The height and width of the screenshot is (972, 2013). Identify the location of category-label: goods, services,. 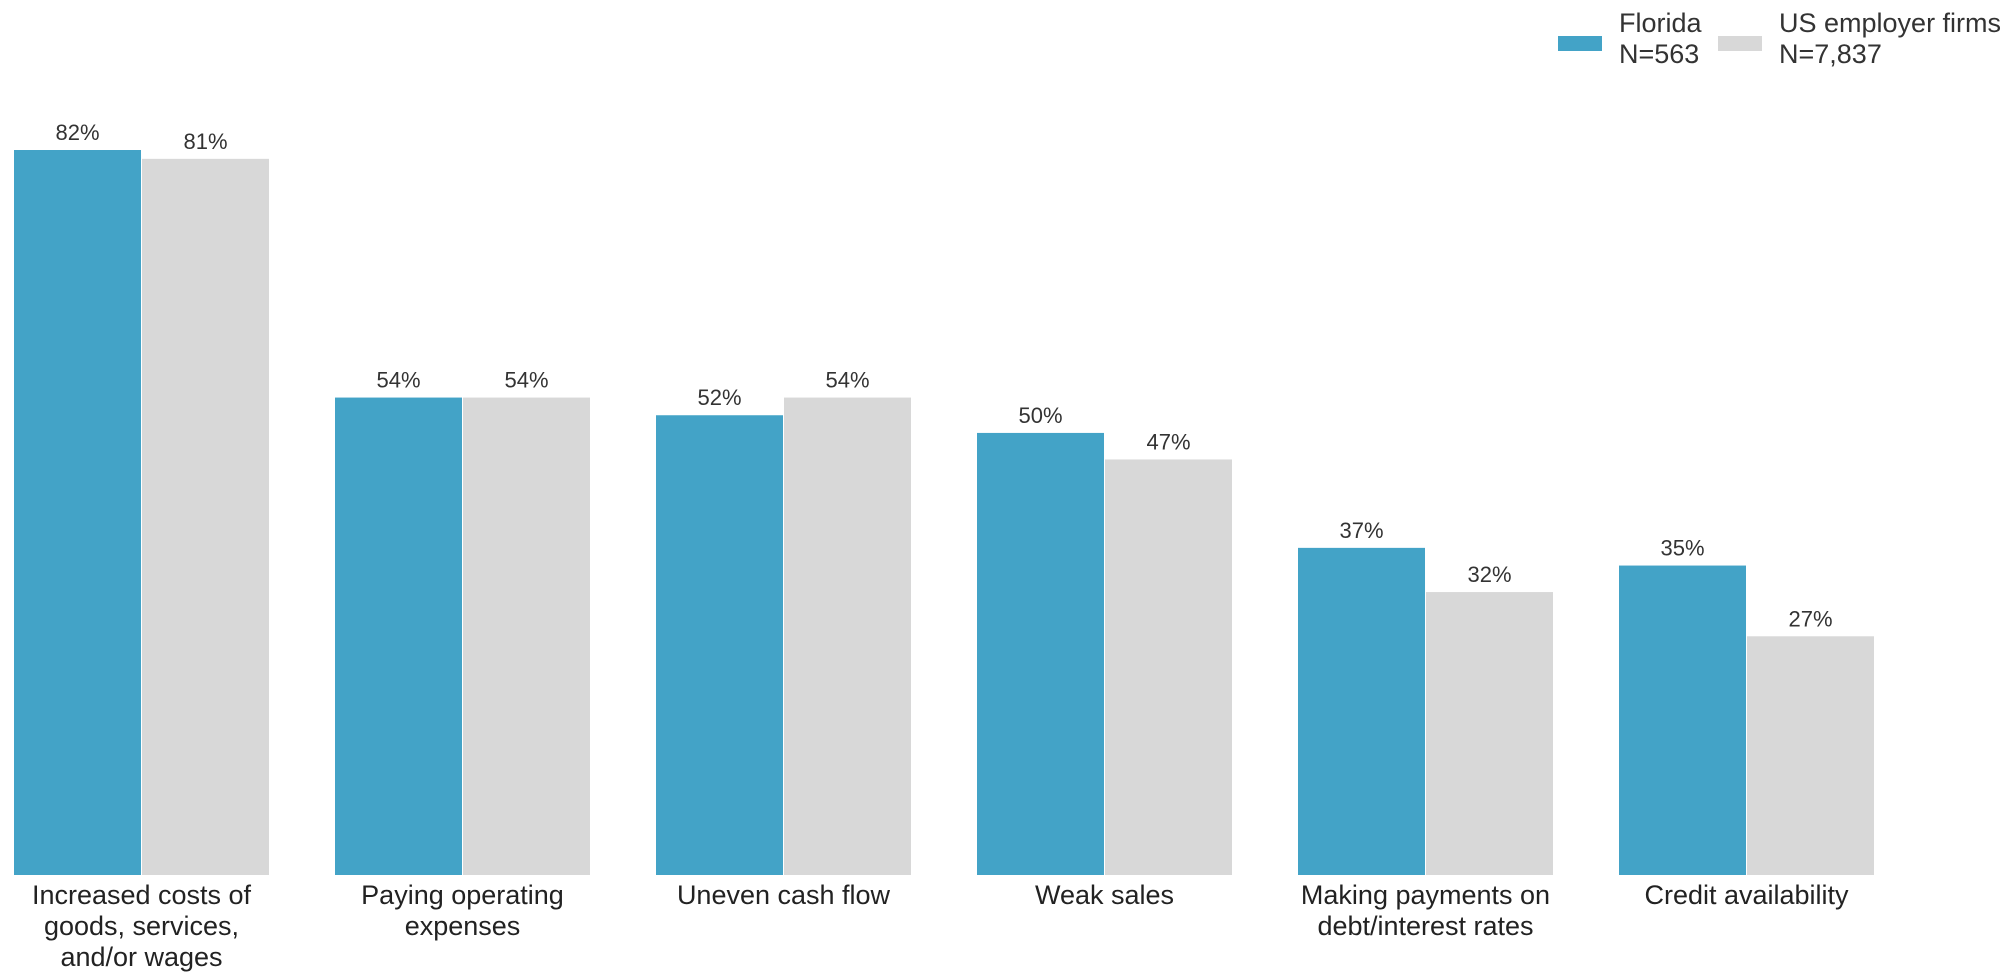
(141, 926).